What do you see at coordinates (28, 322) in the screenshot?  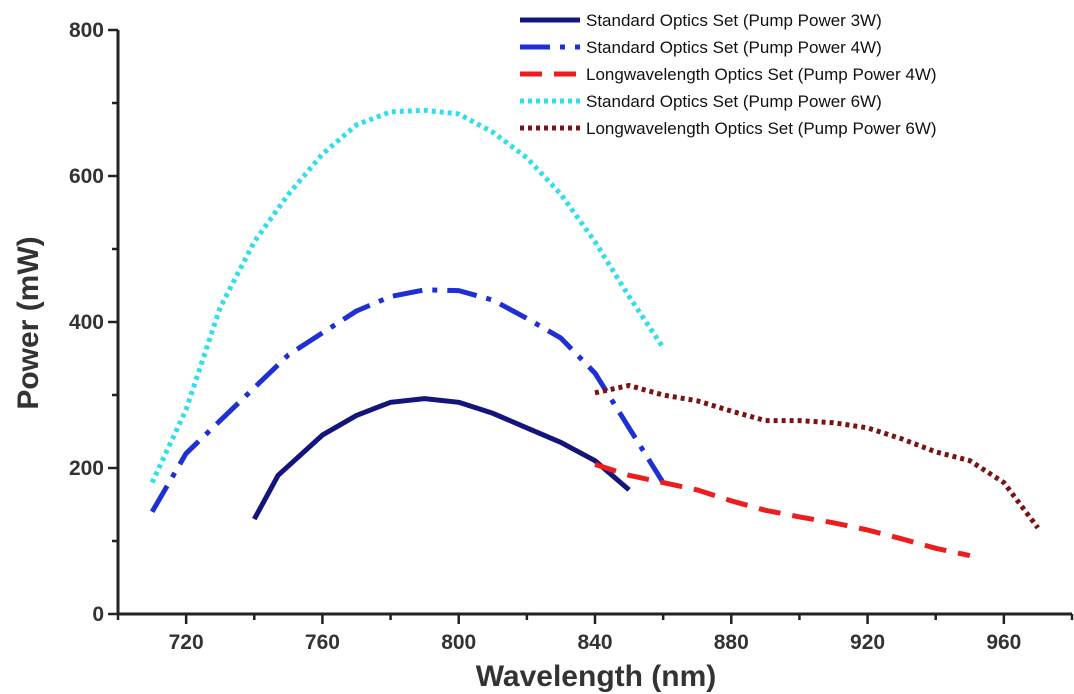 I see `y-axis-title: Power (mW)` at bounding box center [28, 322].